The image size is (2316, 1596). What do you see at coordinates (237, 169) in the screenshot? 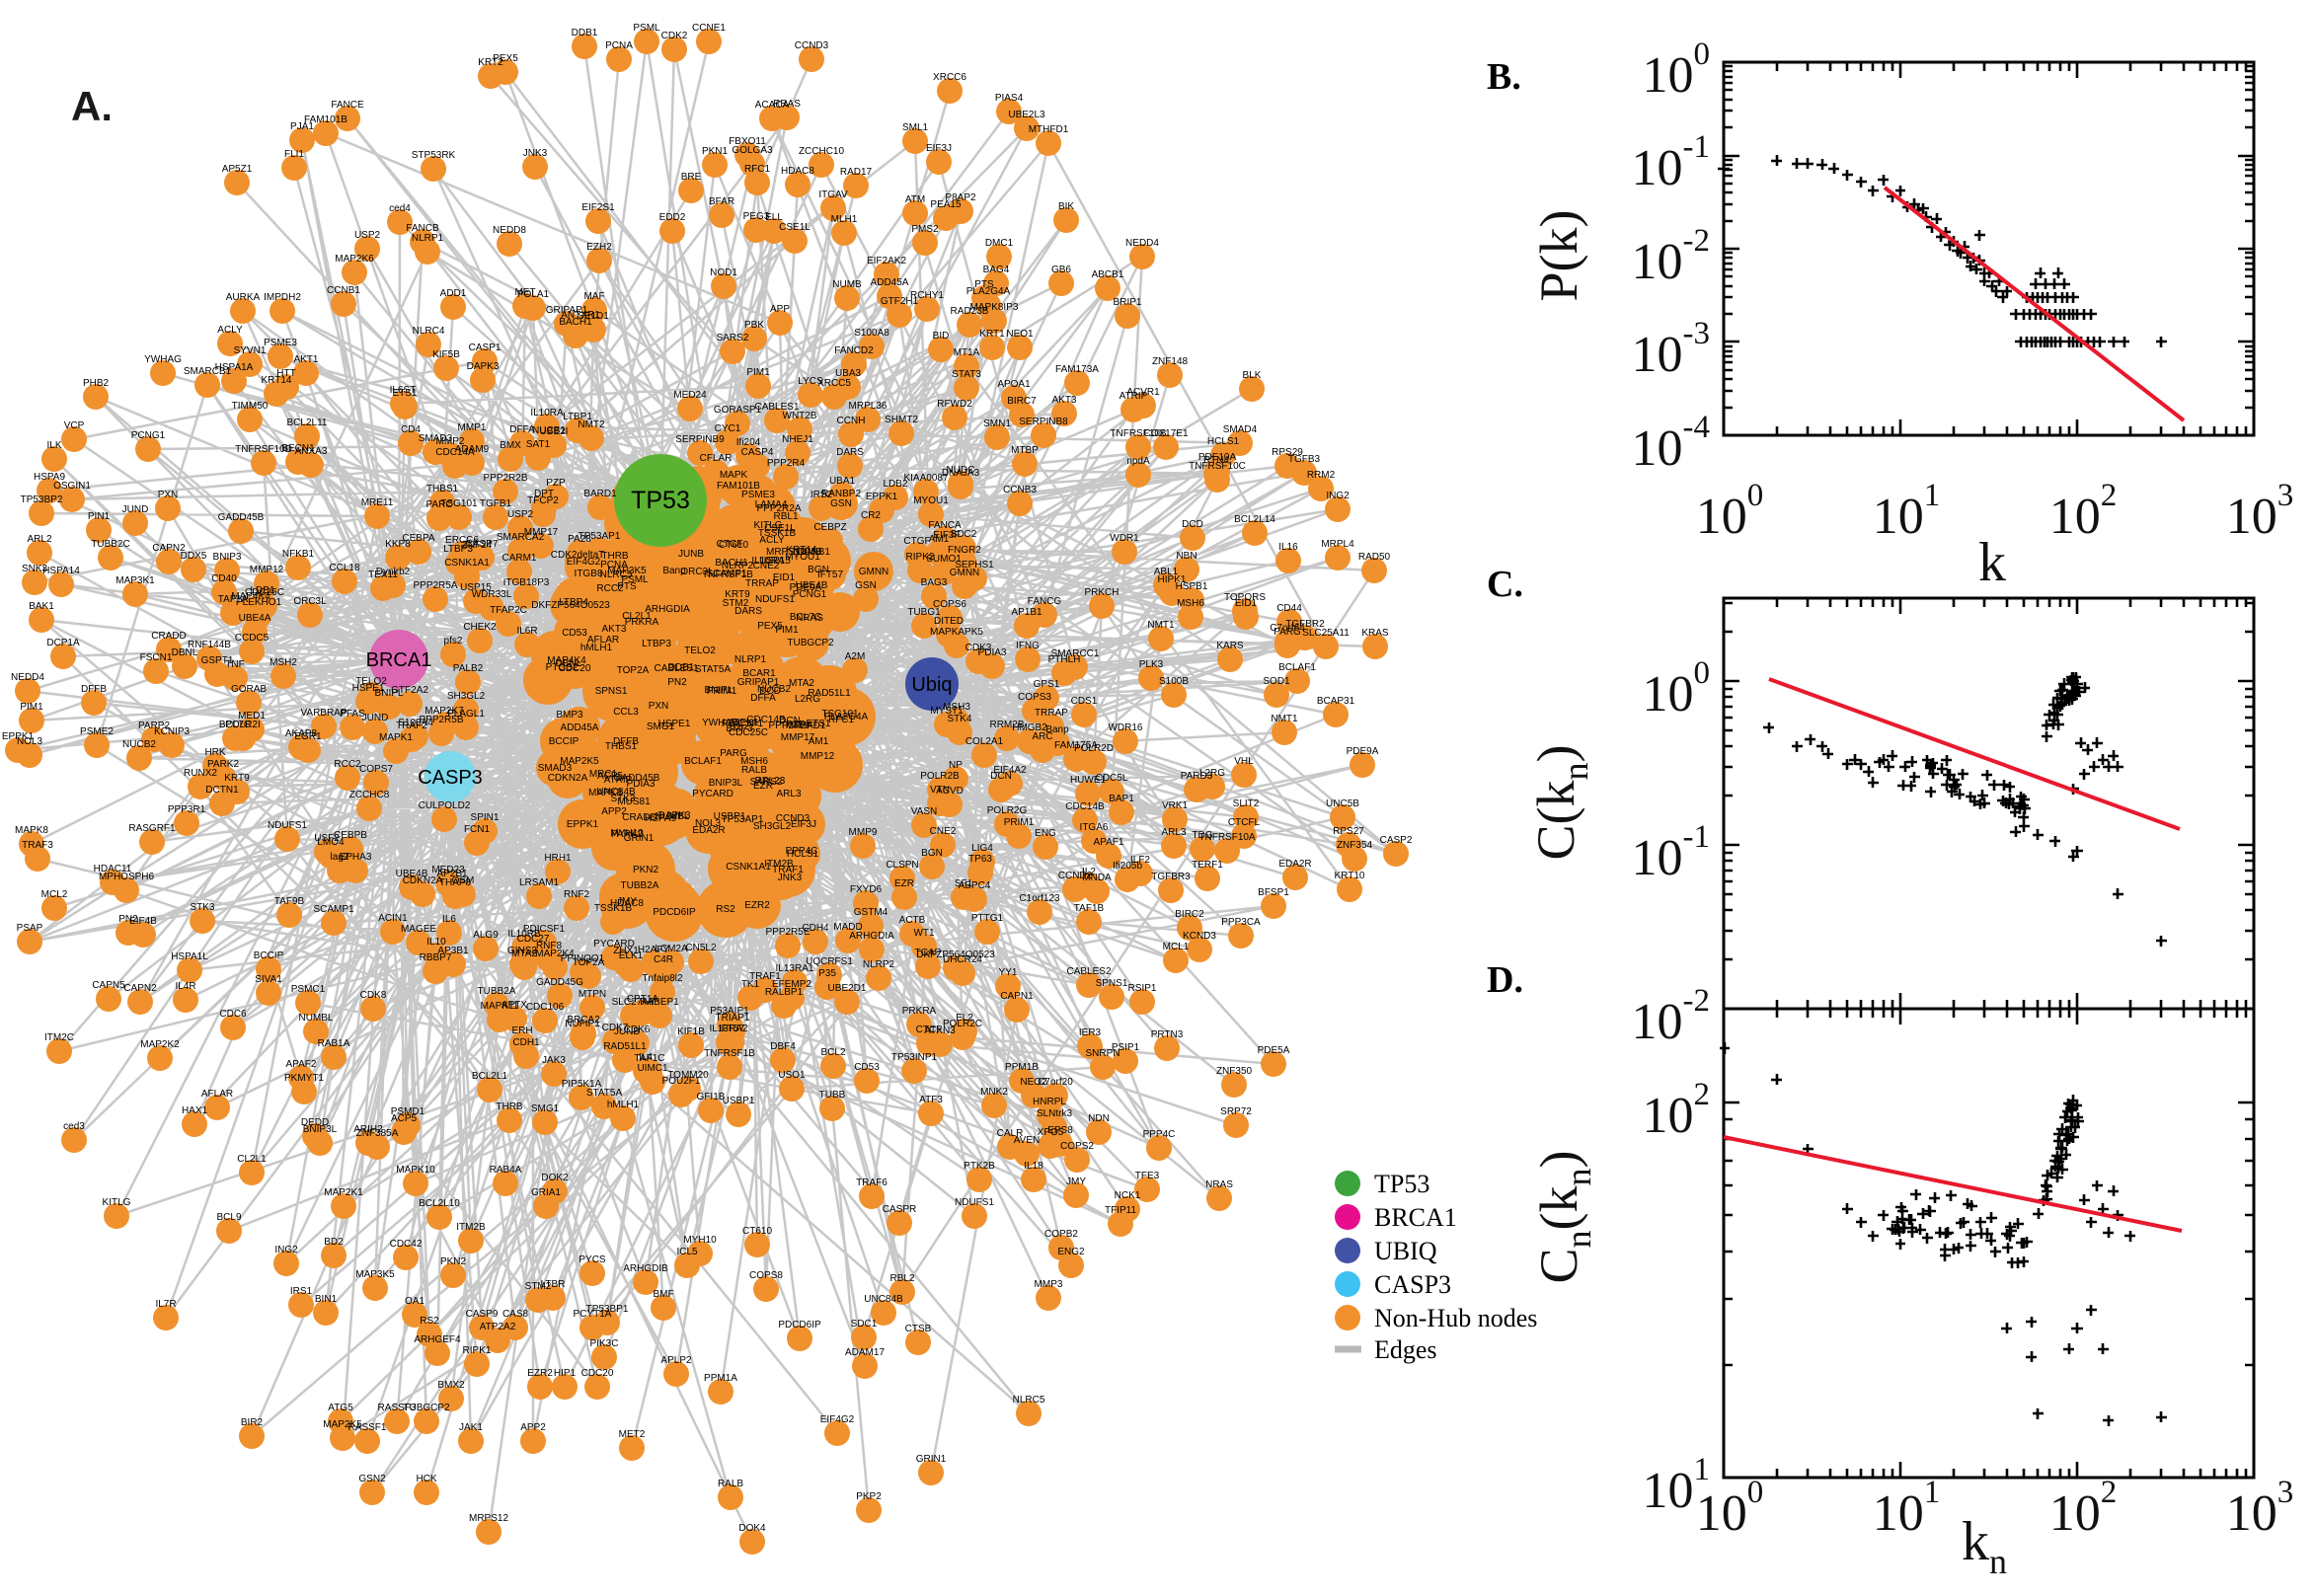
I see `svg-text: AP5Z1` at bounding box center [237, 169].